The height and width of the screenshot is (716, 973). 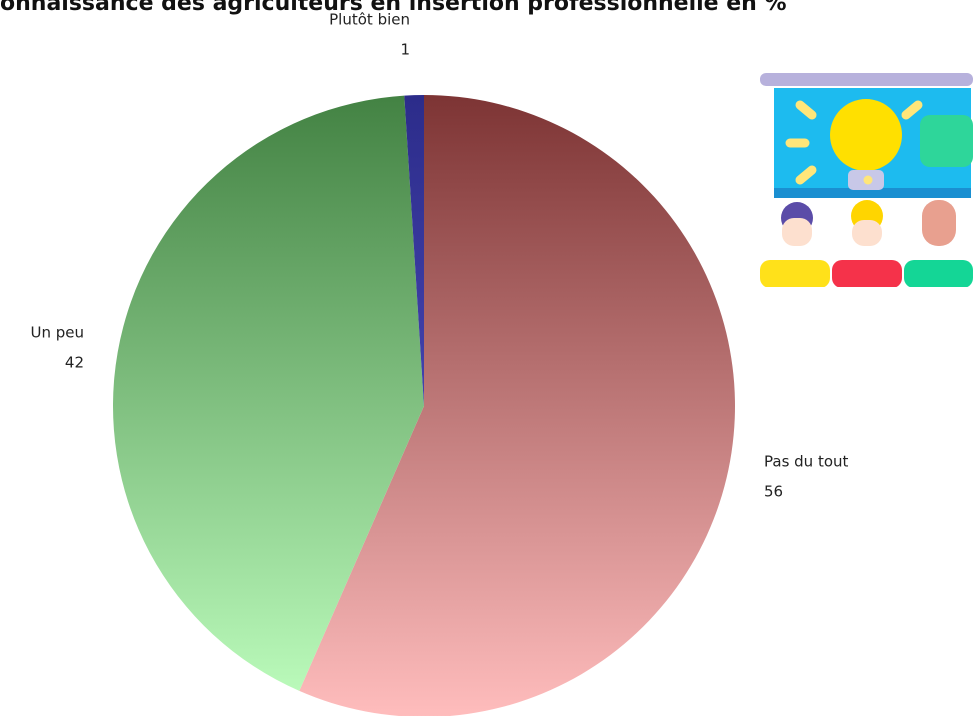 What do you see at coordinates (414, 250) in the screenshot?
I see `pie-slice` at bounding box center [414, 250].